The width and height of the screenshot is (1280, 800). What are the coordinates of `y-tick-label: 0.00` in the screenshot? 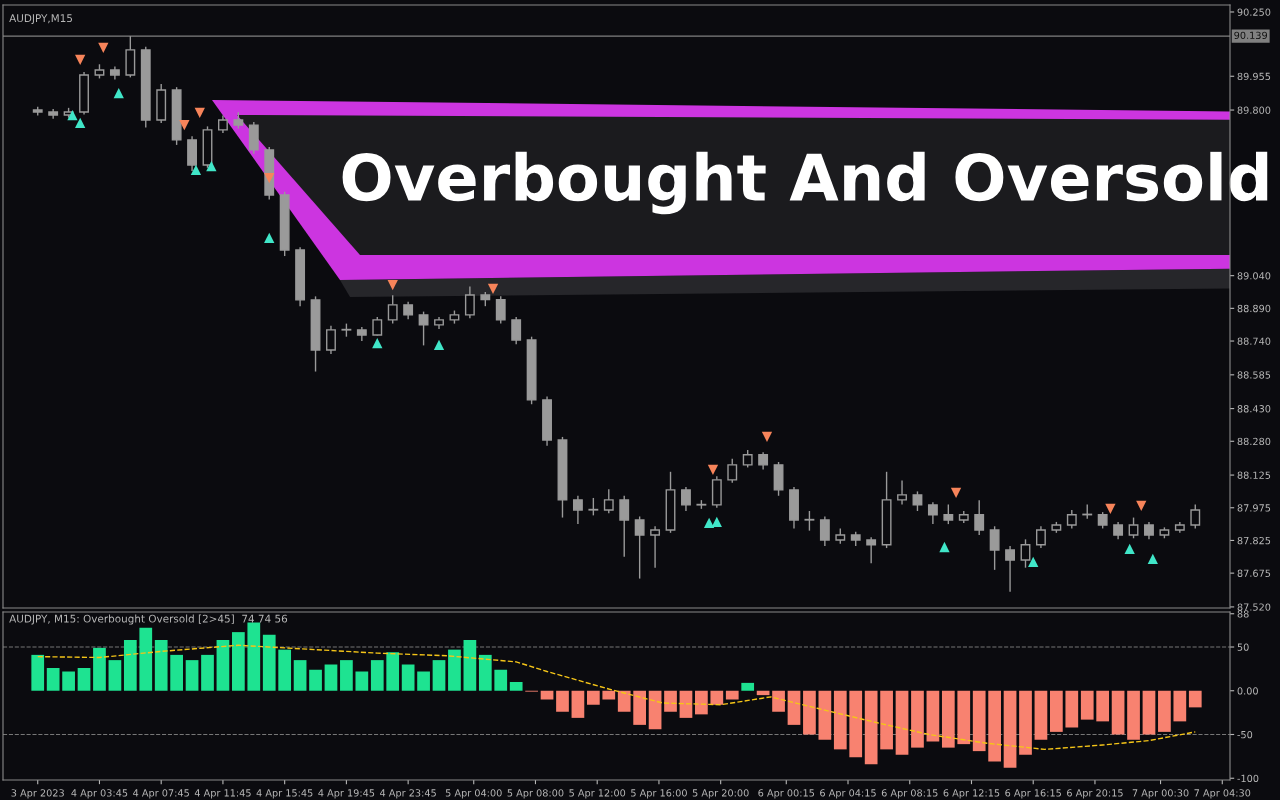 It's located at (1247, 691).